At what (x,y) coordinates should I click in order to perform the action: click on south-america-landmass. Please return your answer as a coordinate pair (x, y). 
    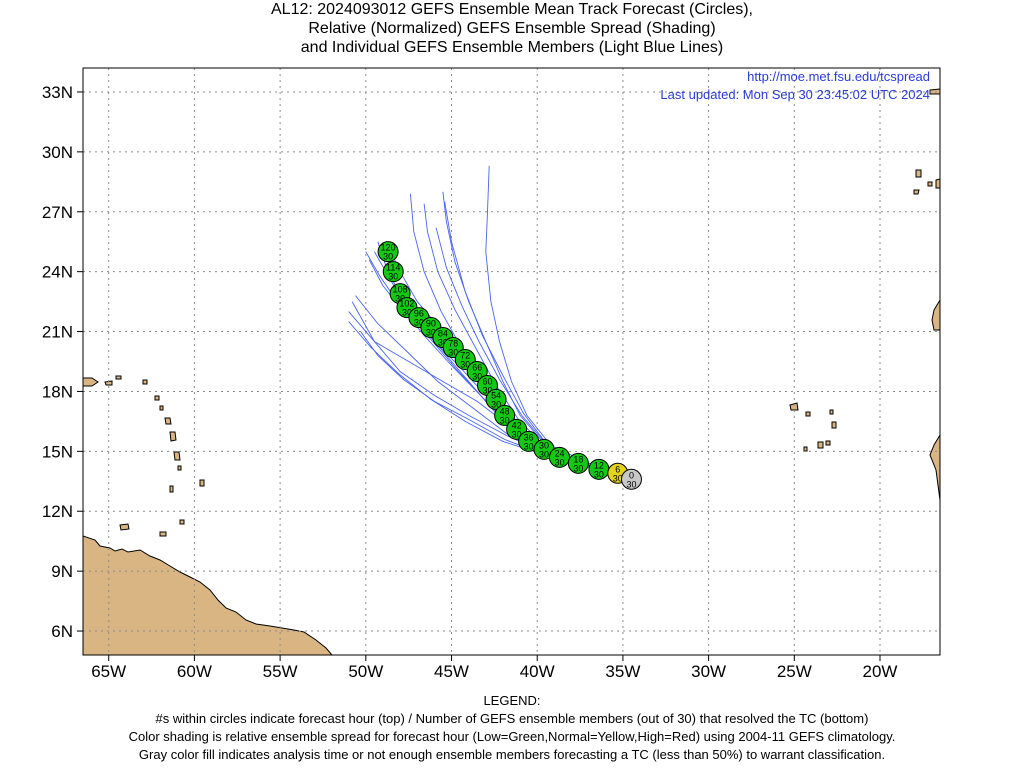
    Looking at the image, I should click on (208, 595).